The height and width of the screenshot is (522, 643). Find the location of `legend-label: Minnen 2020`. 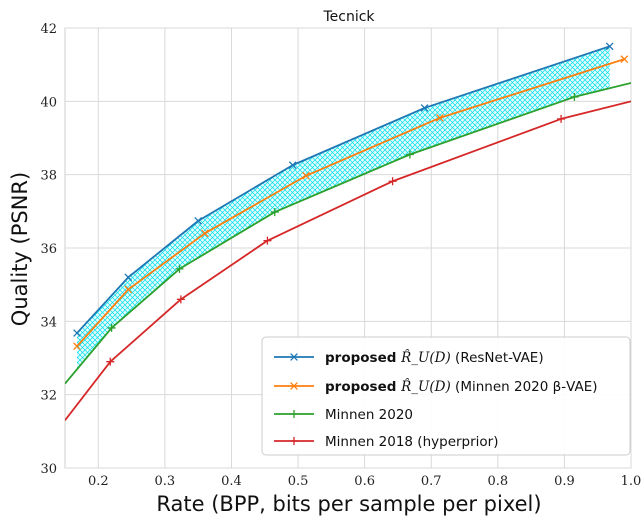

legend-label: Minnen 2020 is located at coordinates (369, 415).